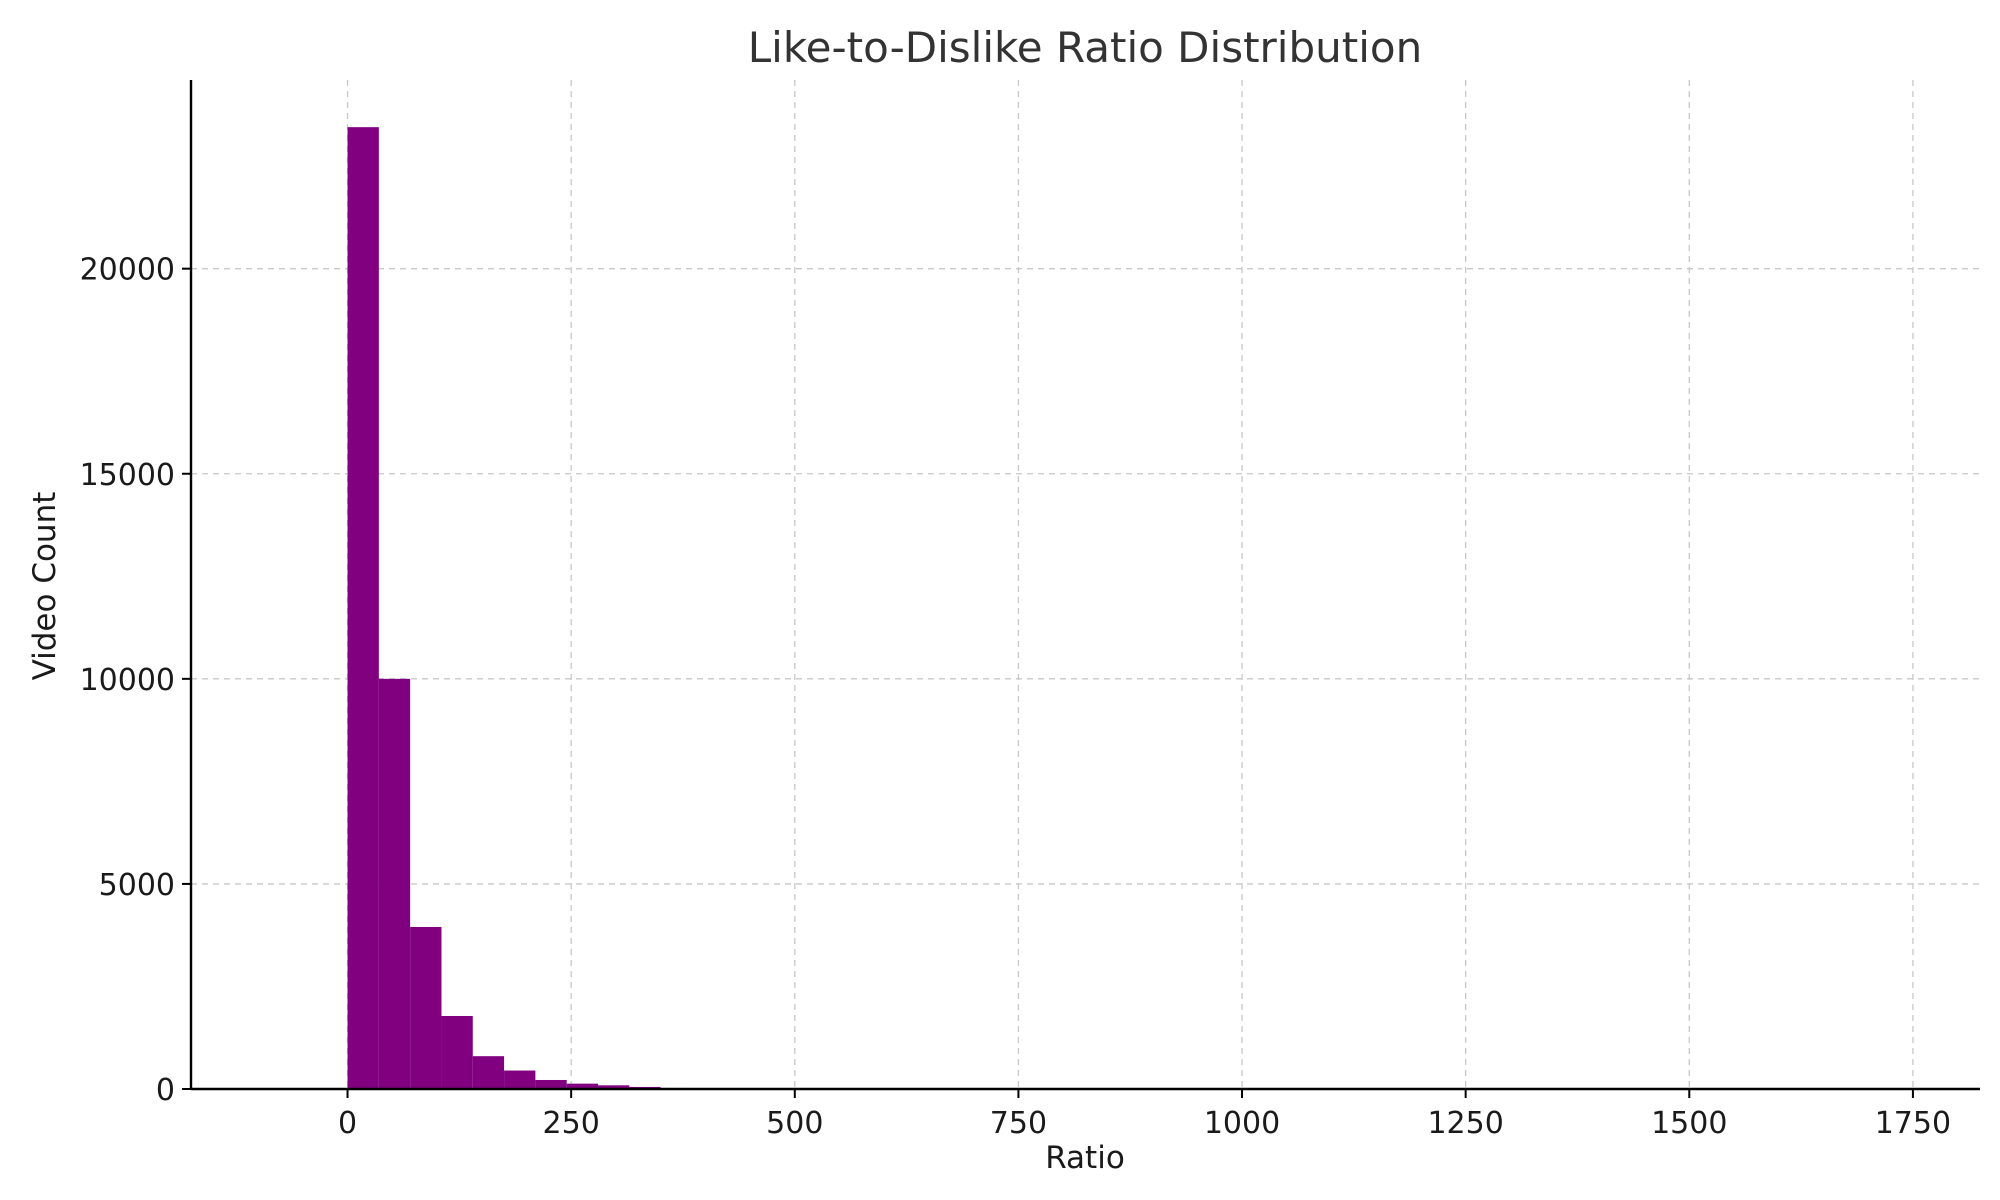  Describe the element at coordinates (137, 885) in the screenshot. I see `y-tick-label: 5000` at that location.